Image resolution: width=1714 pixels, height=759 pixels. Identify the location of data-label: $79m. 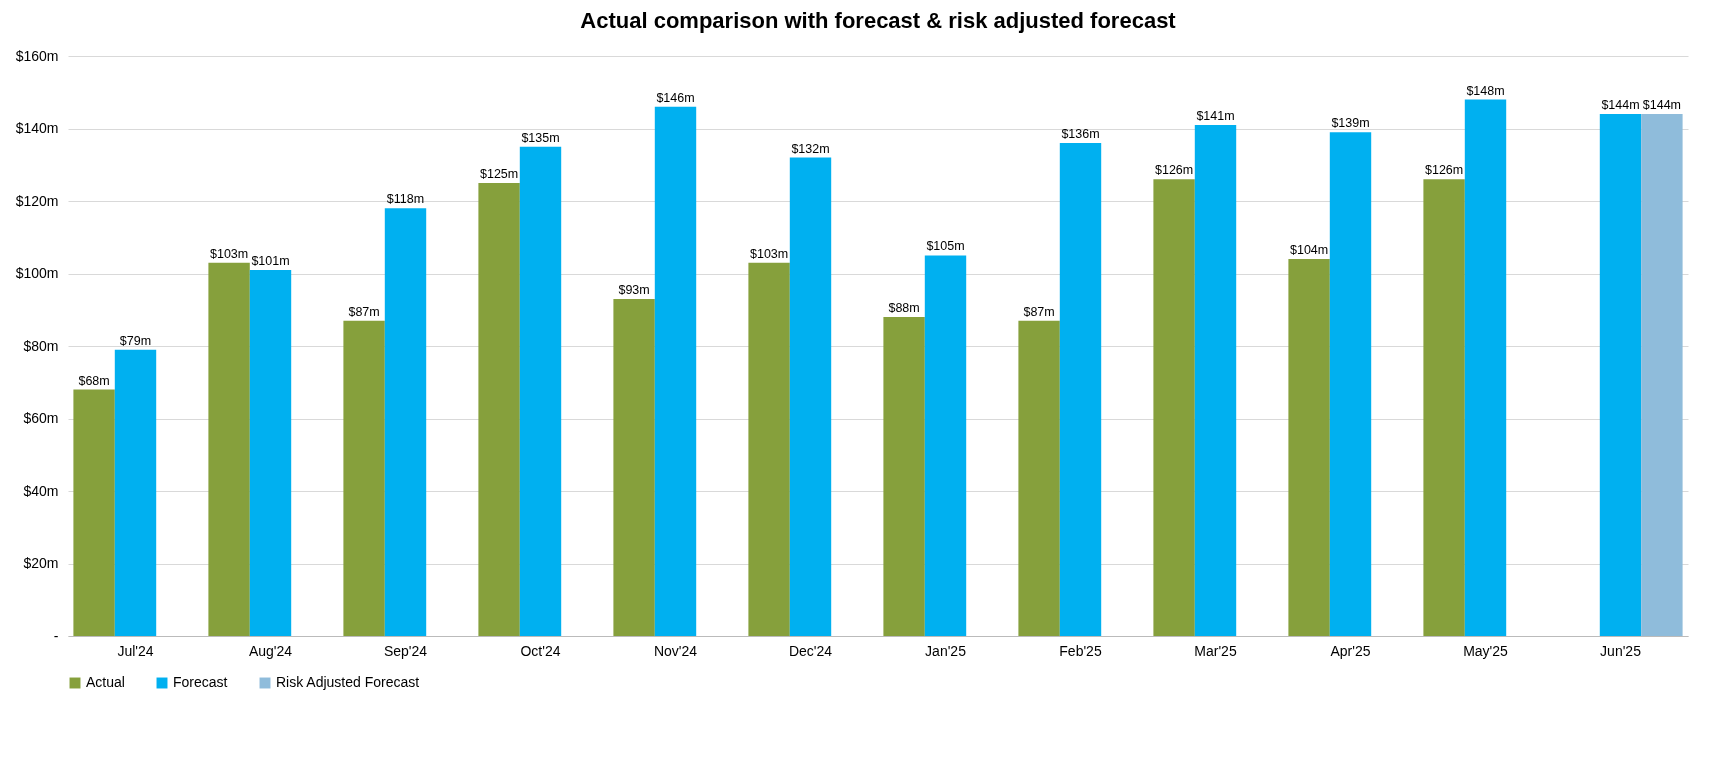
(135, 340).